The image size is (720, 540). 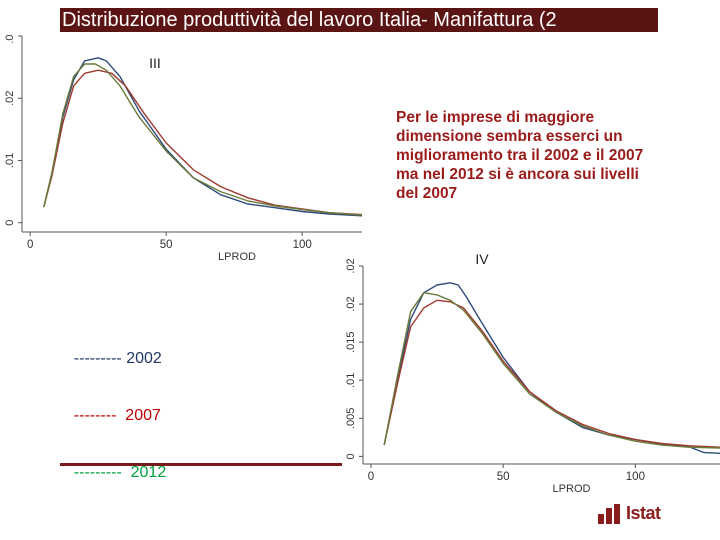 I want to click on legend-entry-2007: -------- 2007, so click(x=111, y=415).